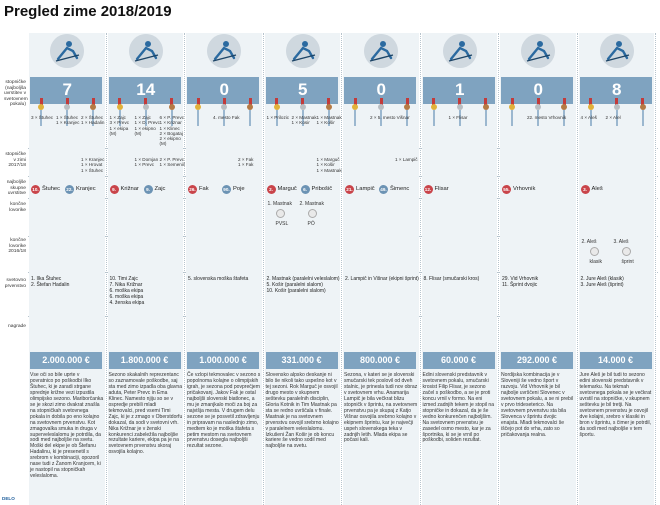 Image resolution: width=660 pixels, height=505 pixels. What do you see at coordinates (451, 279) in the screenshot?
I see `world-championship-results: 8. Flisar (smučarski kros)` at bounding box center [451, 279].